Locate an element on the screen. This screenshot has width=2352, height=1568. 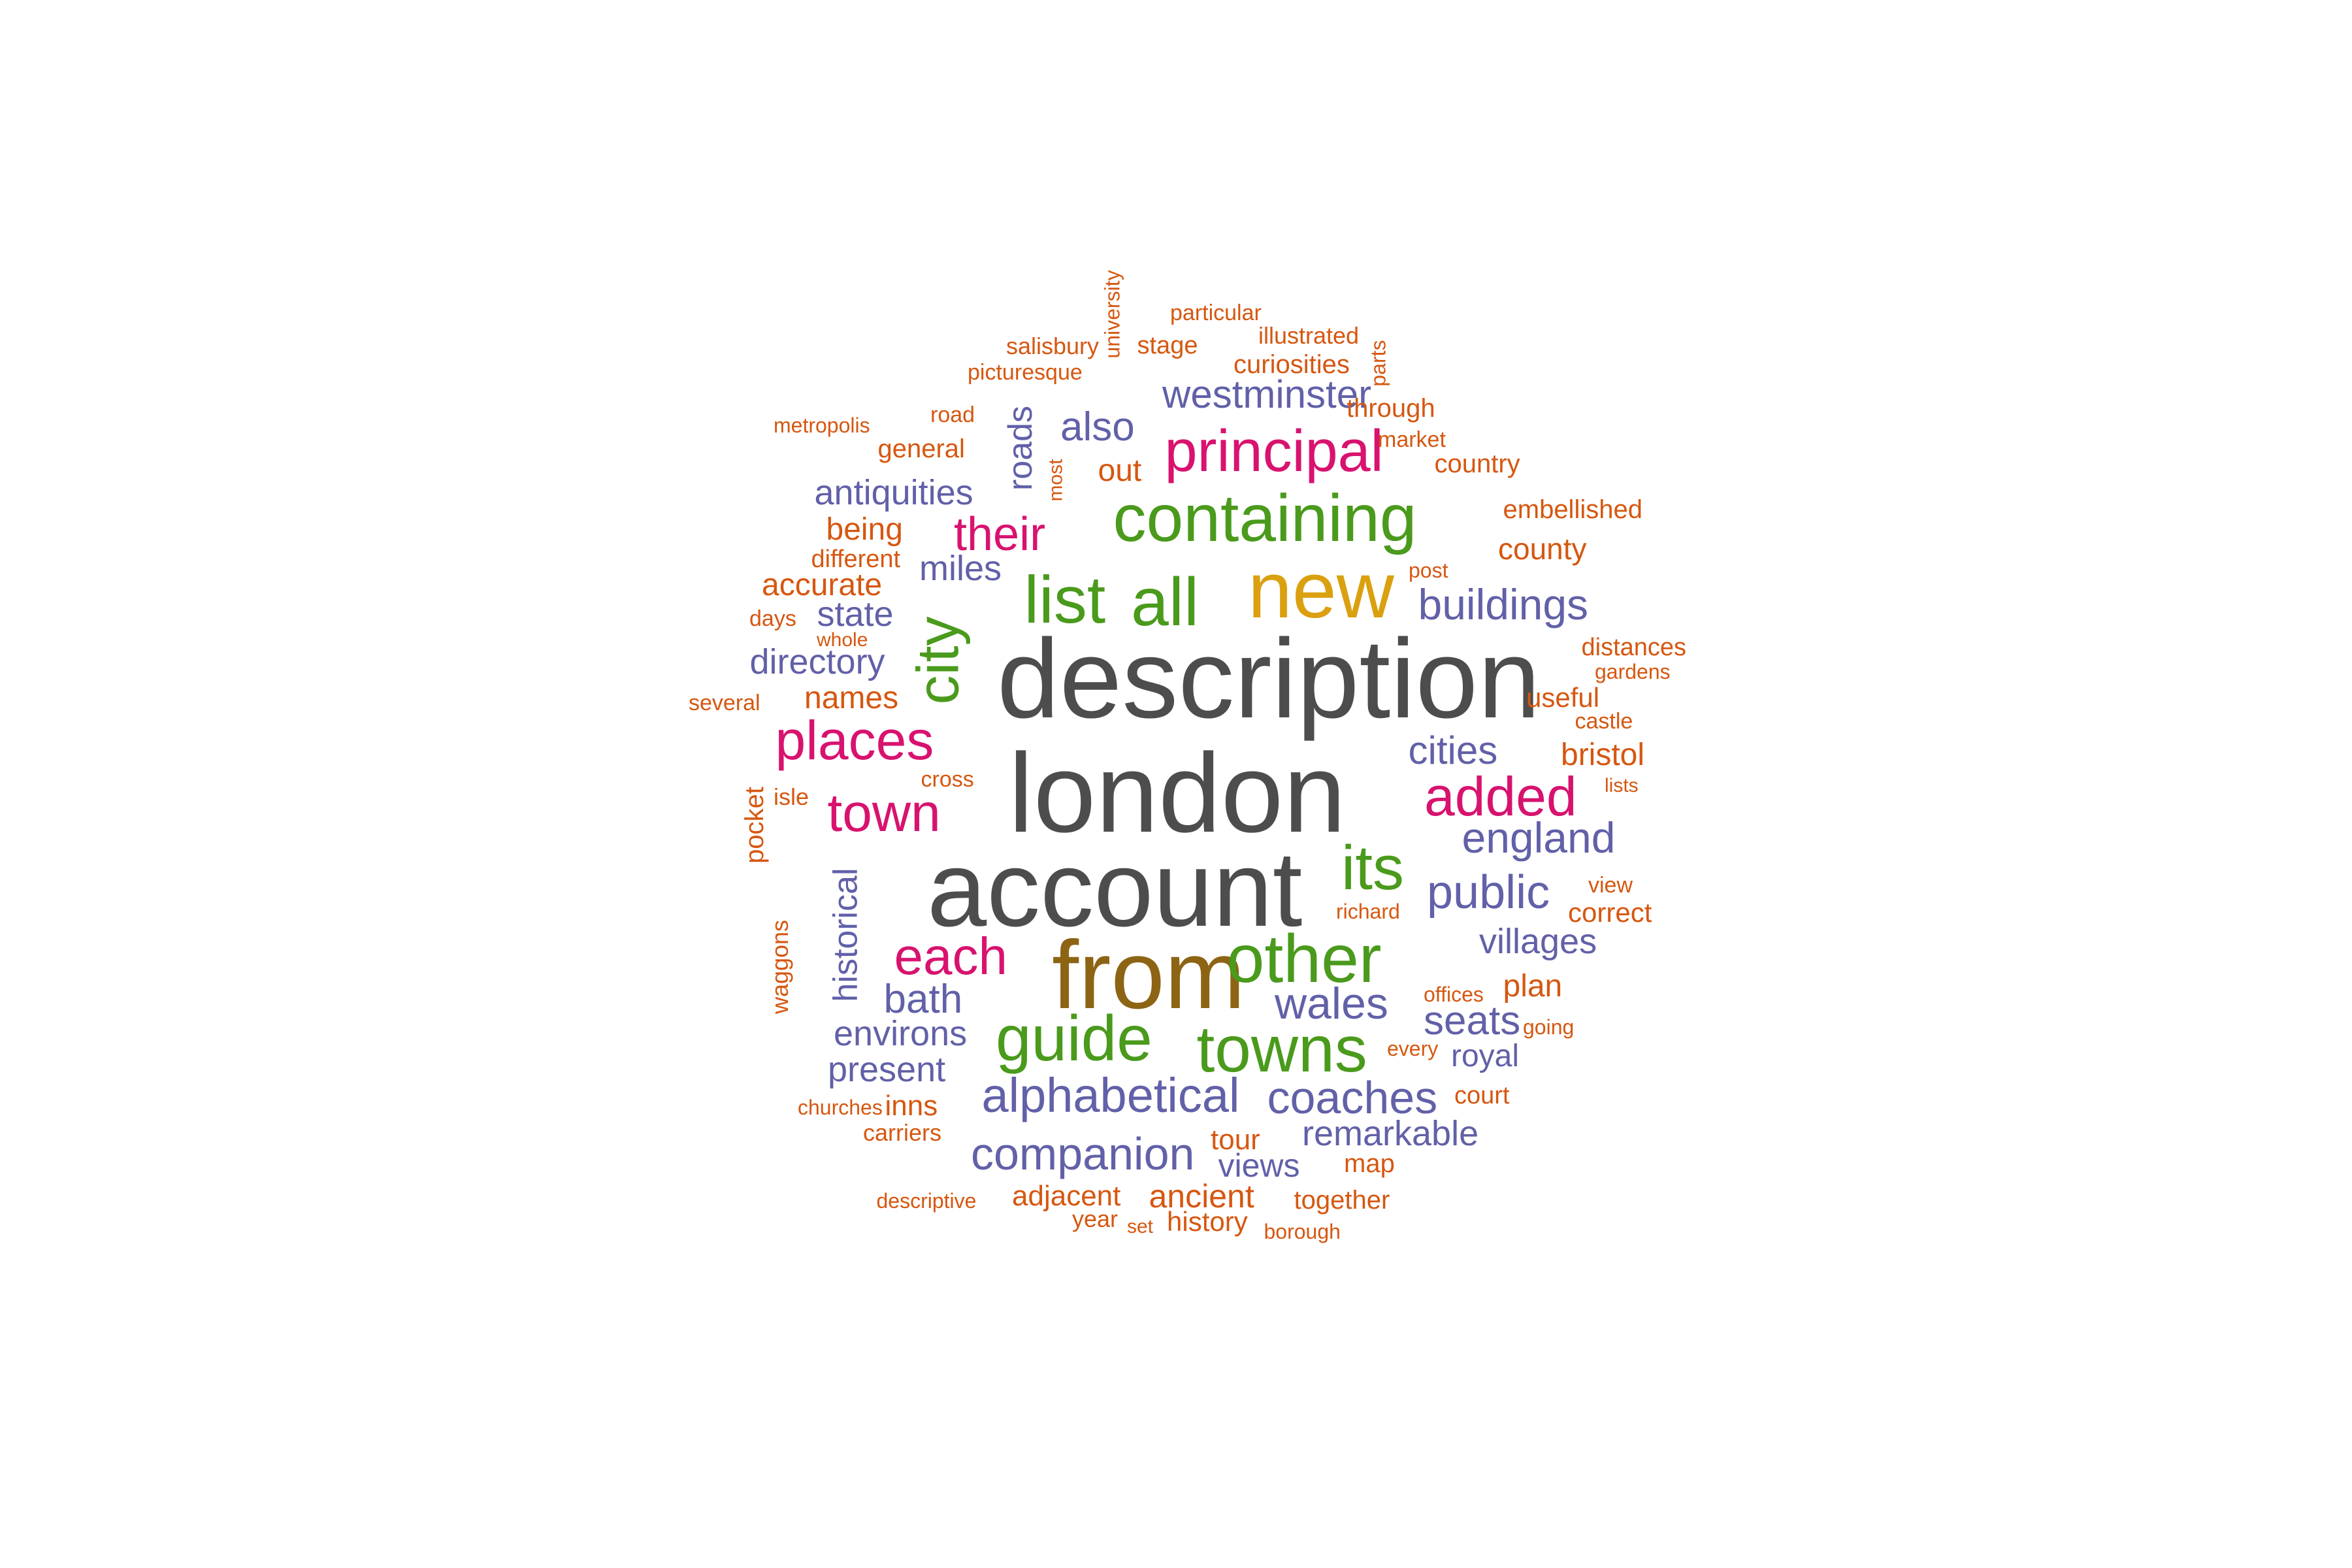
word-road: road is located at coordinates (952, 414).